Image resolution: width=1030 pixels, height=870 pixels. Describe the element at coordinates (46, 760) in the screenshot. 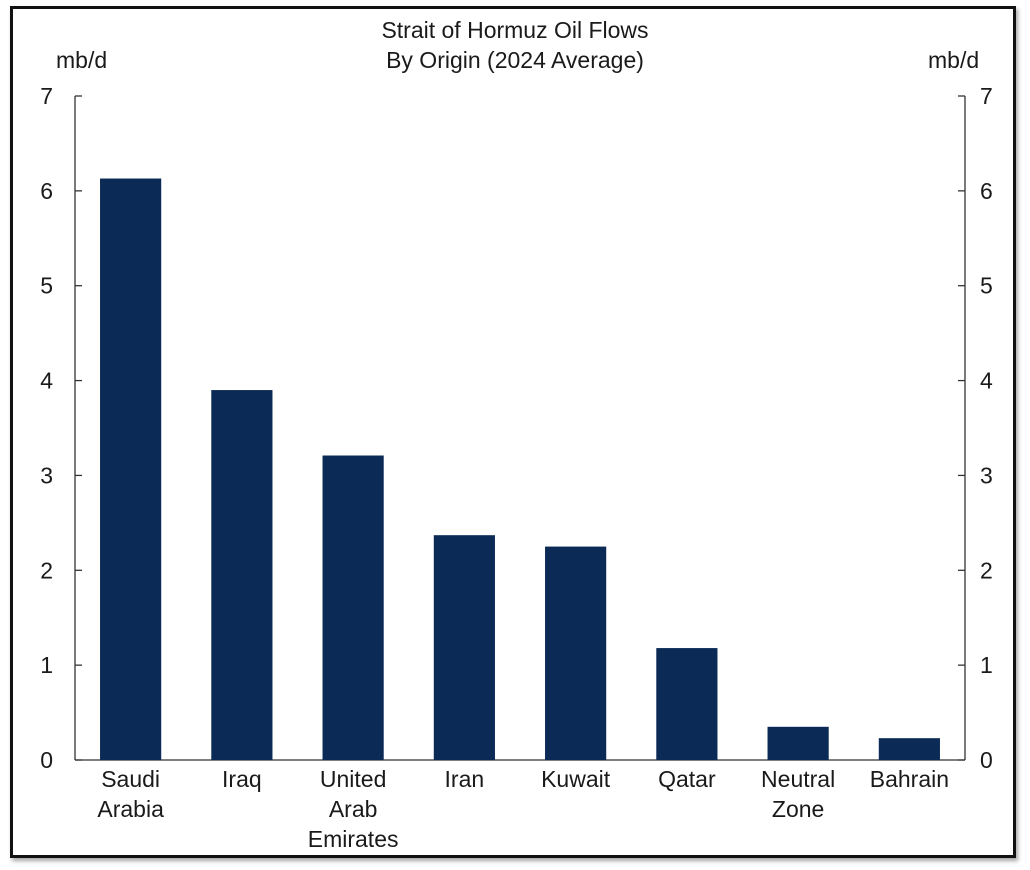

I see `left-tick-label: 0` at that location.